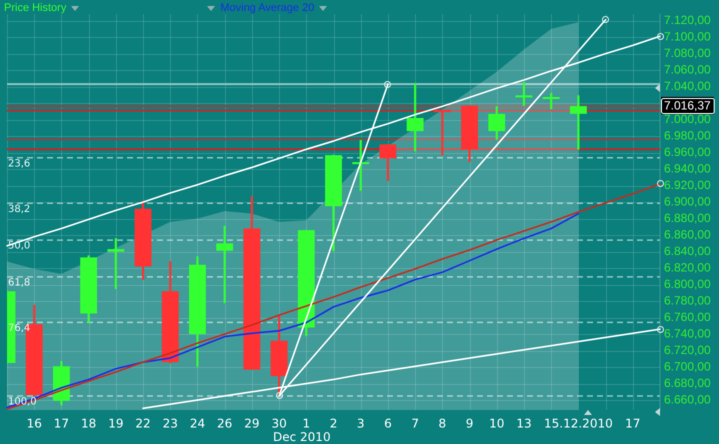 This screenshot has height=444, width=719. Describe the element at coordinates (34, 423) in the screenshot. I see `x-tick-label: 16` at that location.